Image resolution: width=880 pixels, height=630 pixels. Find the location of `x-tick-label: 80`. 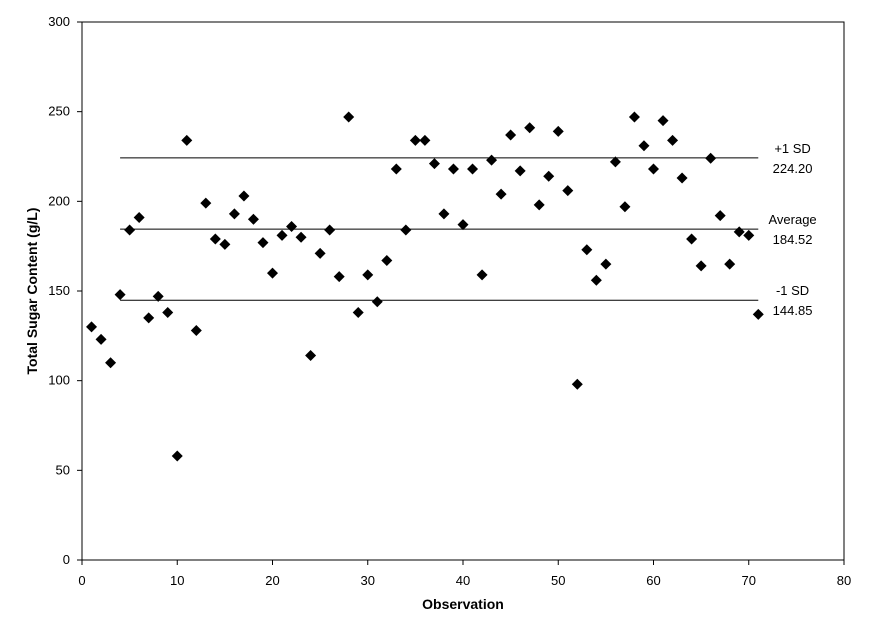

x-tick-label: 80 is located at coordinates (844, 580).